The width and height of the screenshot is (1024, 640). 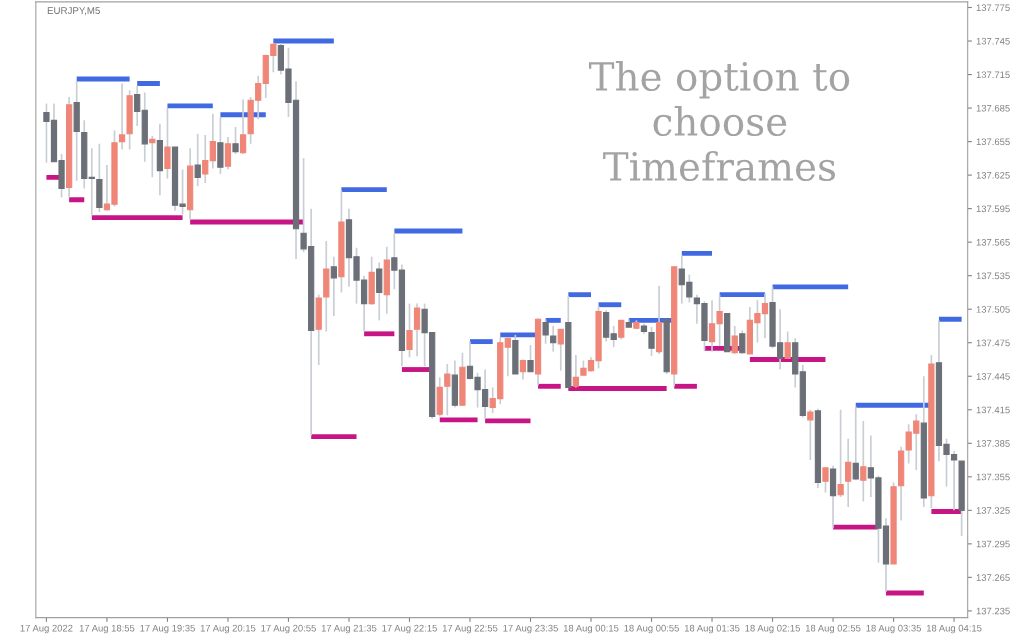 I want to click on y-tick-label: 137.325, so click(x=993, y=510).